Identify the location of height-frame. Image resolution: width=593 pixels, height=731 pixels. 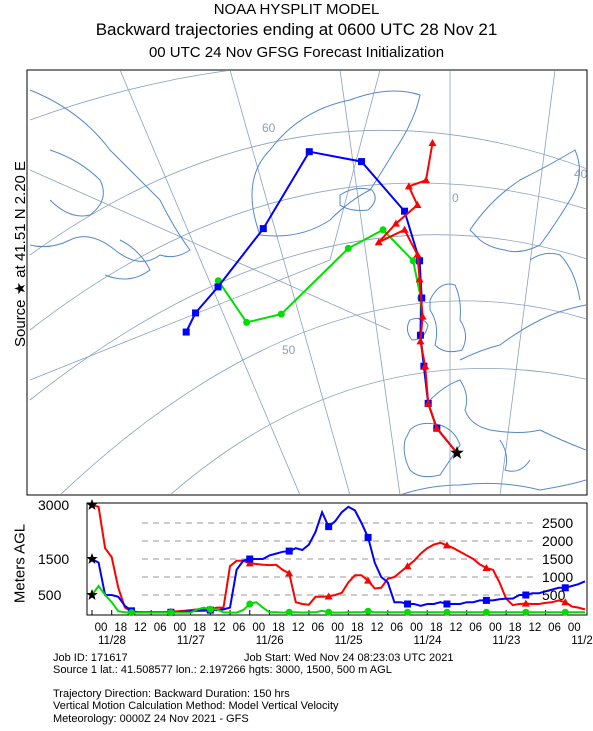
(337, 559).